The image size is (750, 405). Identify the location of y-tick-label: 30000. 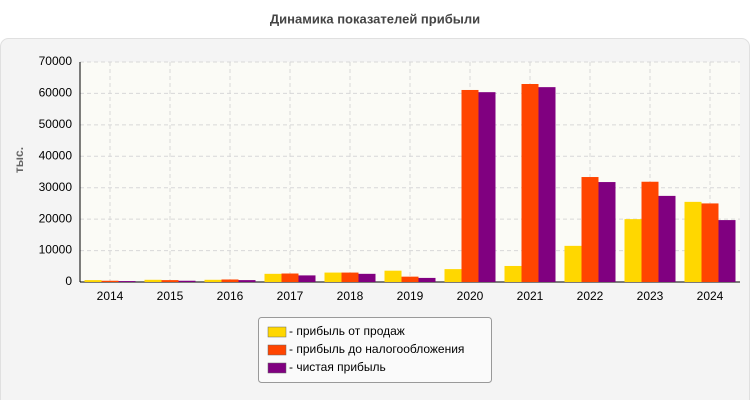
(56, 187).